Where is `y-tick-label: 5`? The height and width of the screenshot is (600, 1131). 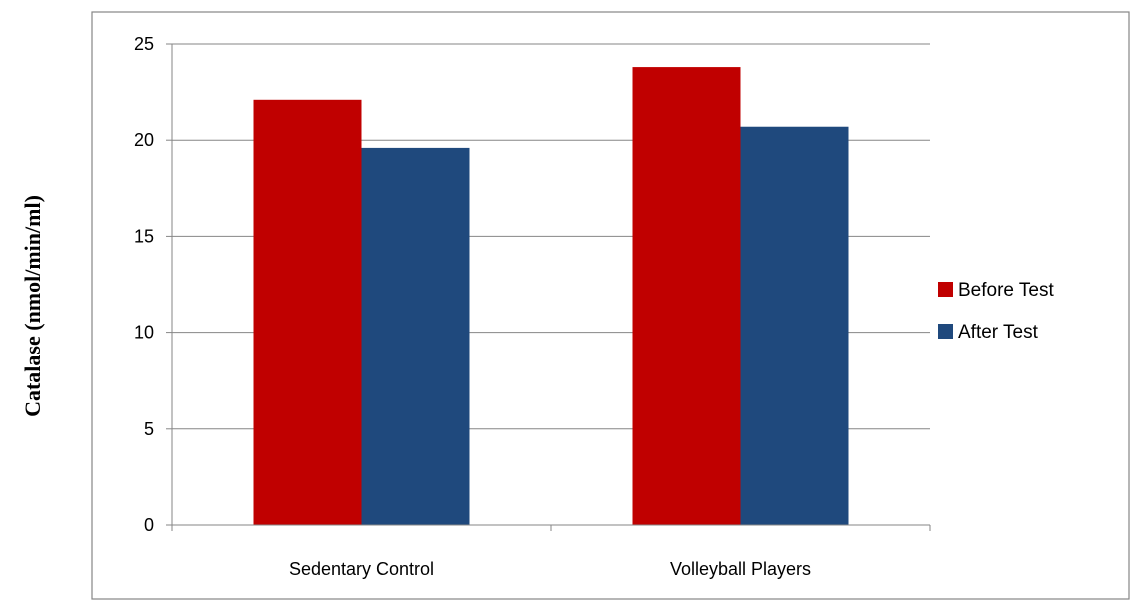
y-tick-label: 5 is located at coordinates (149, 429).